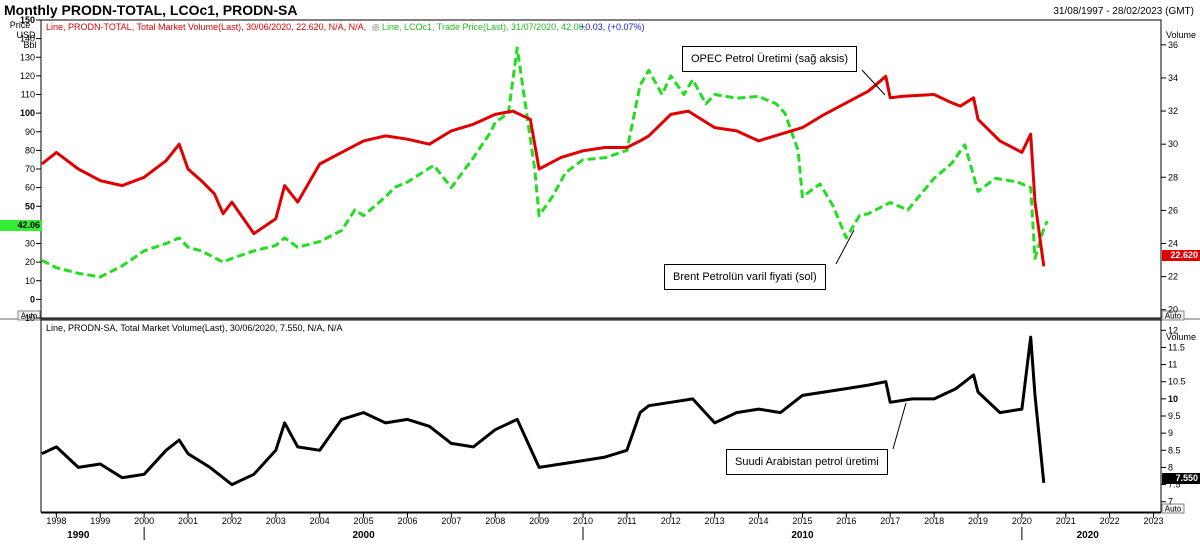  I want to click on auto-right-button: Auto, so click(1173, 315).